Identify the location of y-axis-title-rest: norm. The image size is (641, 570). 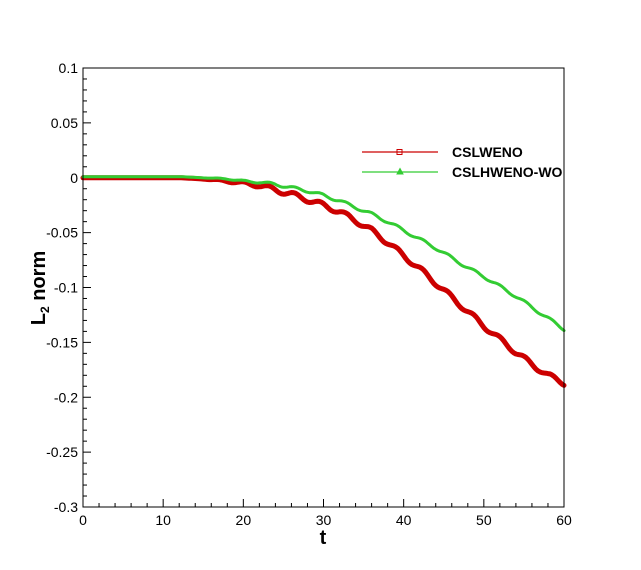
(39, 279).